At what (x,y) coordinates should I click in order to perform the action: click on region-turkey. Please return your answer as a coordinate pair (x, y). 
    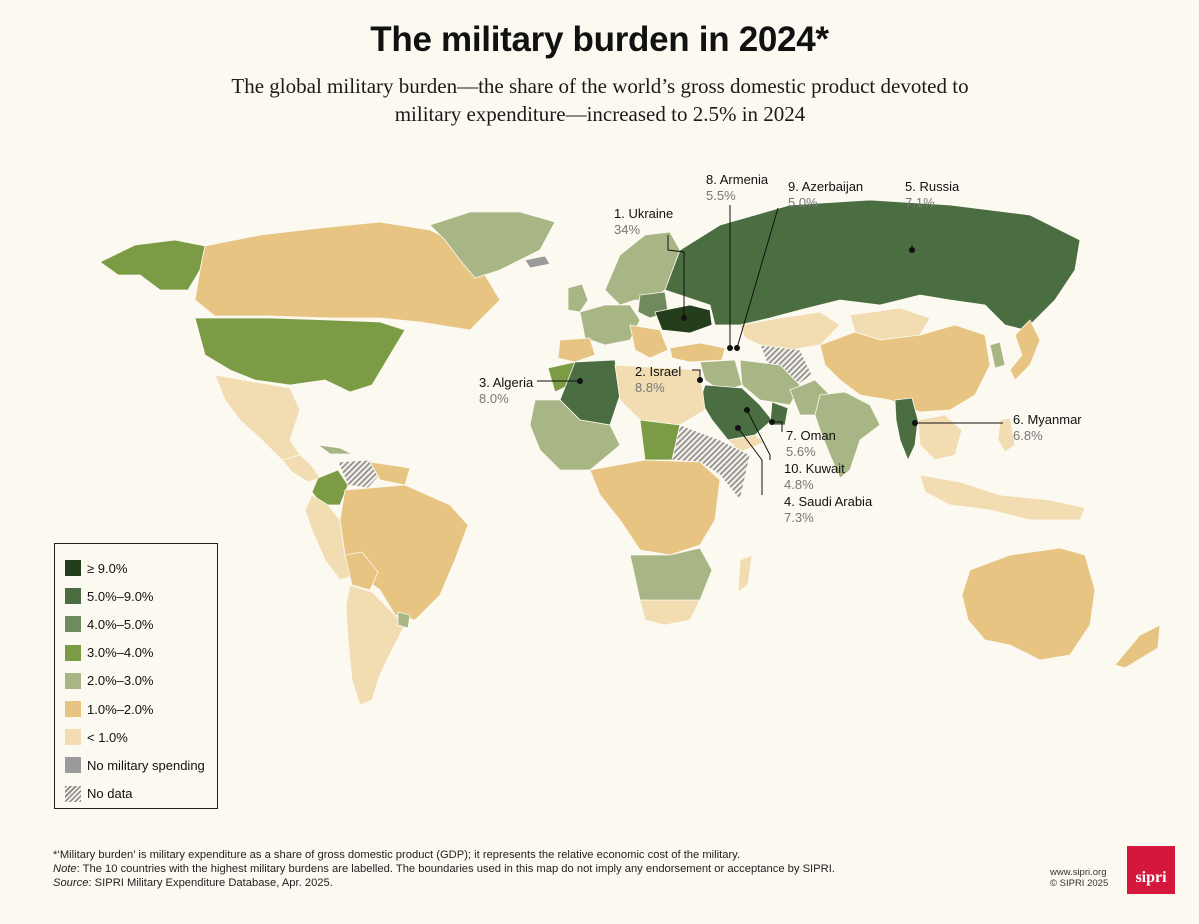
    Looking at the image, I should click on (697, 352).